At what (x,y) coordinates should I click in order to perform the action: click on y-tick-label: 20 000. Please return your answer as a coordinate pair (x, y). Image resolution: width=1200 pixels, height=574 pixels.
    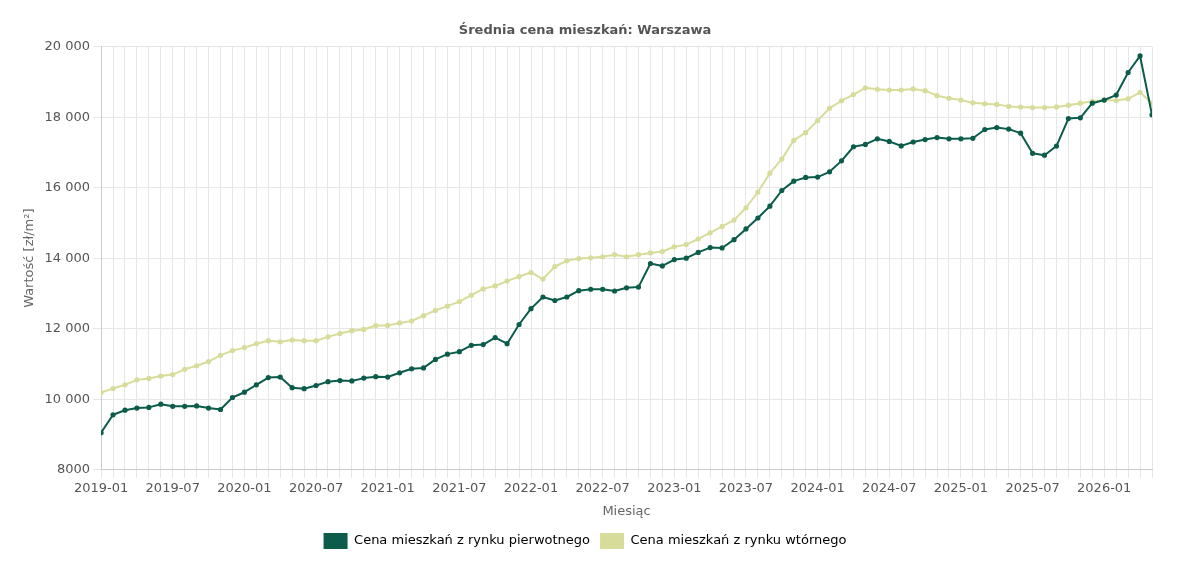
    Looking at the image, I should click on (67, 45).